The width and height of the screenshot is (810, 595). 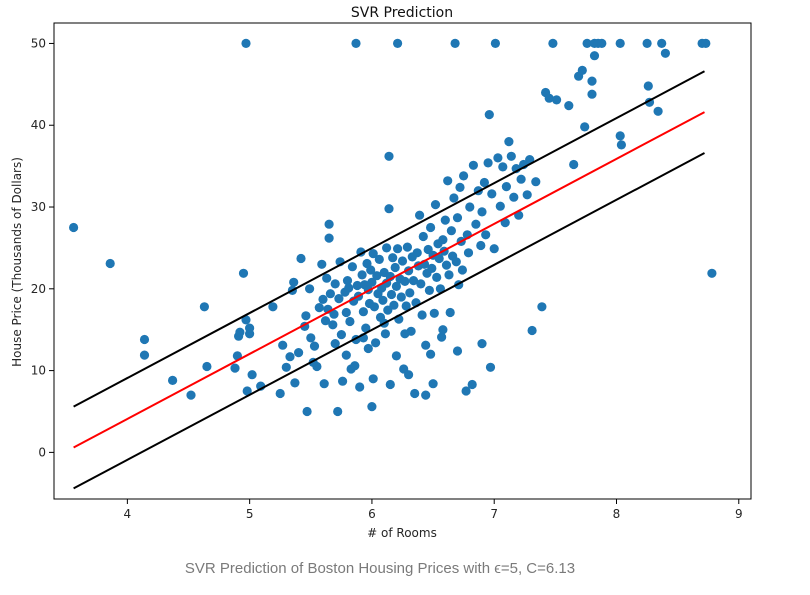 What do you see at coordinates (372, 514) in the screenshot?
I see `x-tick-label: 6` at bounding box center [372, 514].